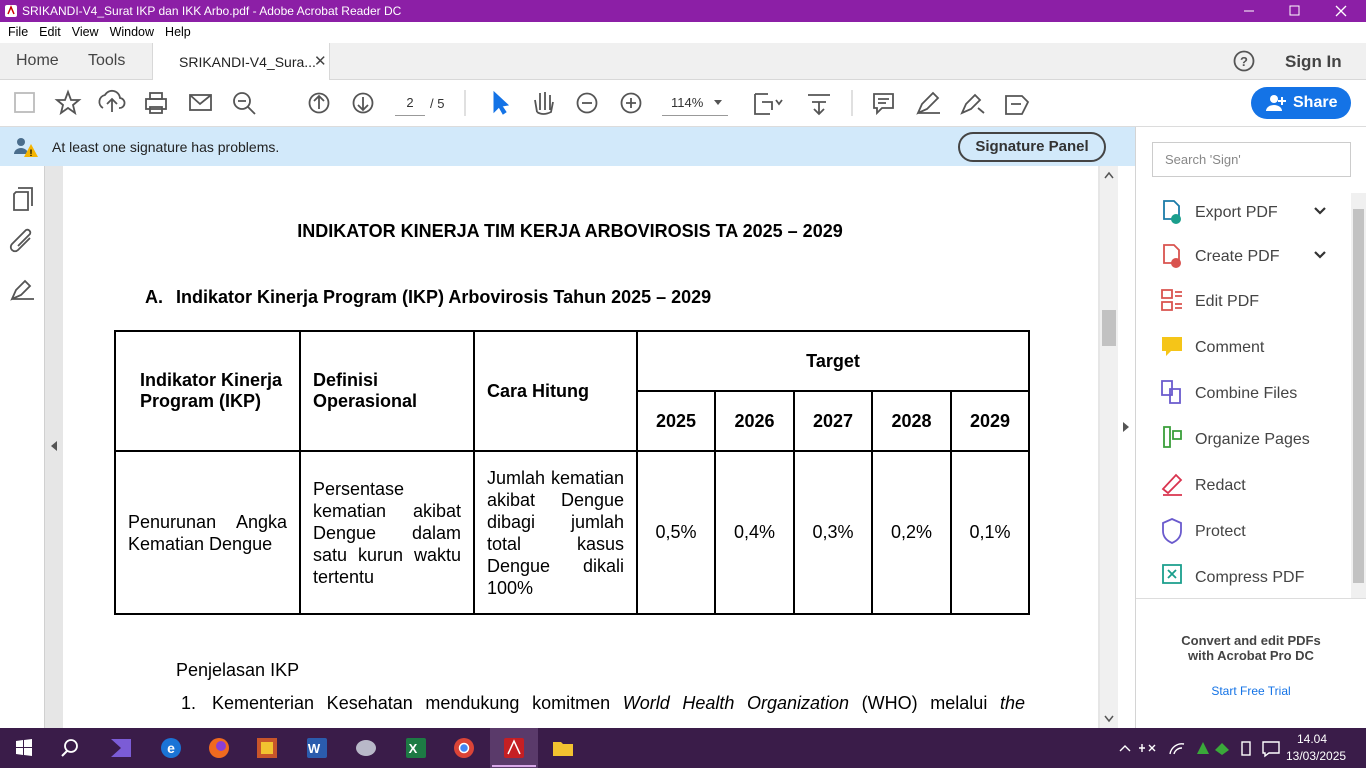  What do you see at coordinates (1252, 439) in the screenshot?
I see `tool-item: Organize Pages` at bounding box center [1252, 439].